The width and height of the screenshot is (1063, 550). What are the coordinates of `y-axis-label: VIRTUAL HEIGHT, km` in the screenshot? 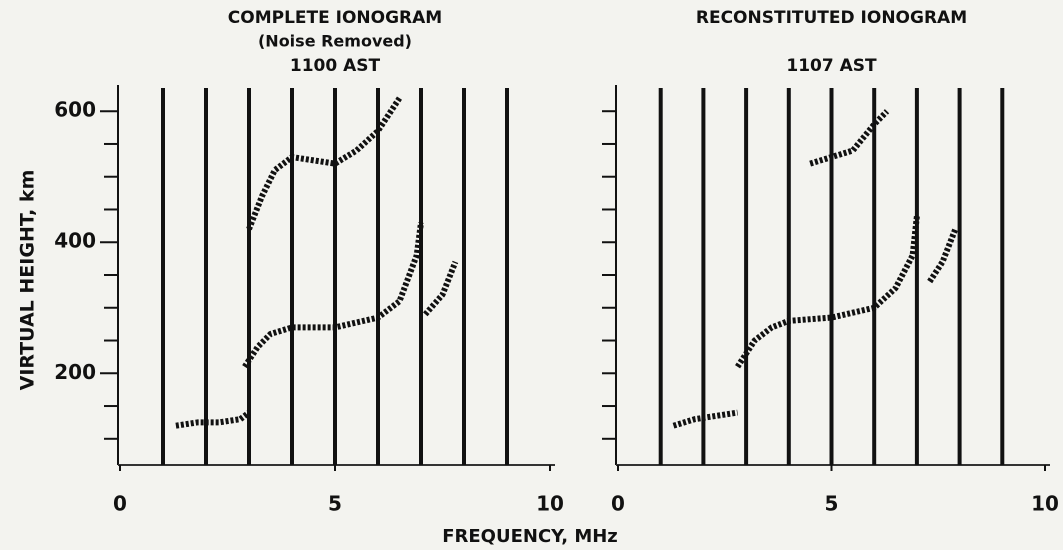 It's located at (28, 280).